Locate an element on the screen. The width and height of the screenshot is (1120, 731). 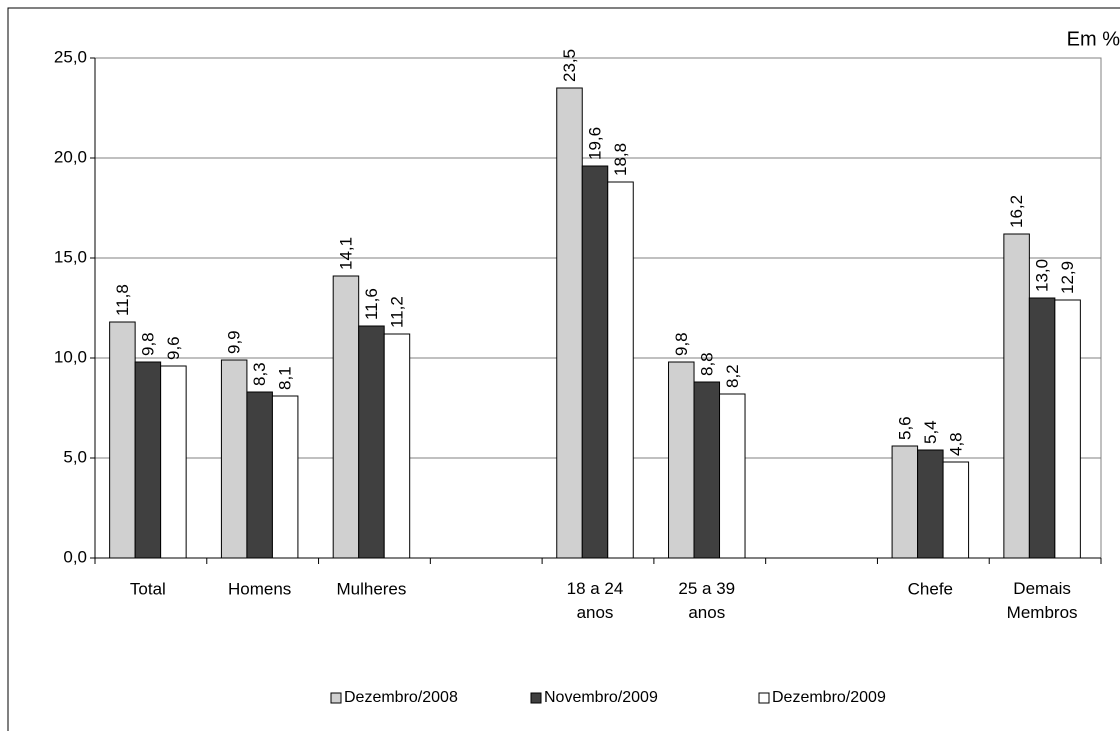
value-label: 4,8 is located at coordinates (955, 444).